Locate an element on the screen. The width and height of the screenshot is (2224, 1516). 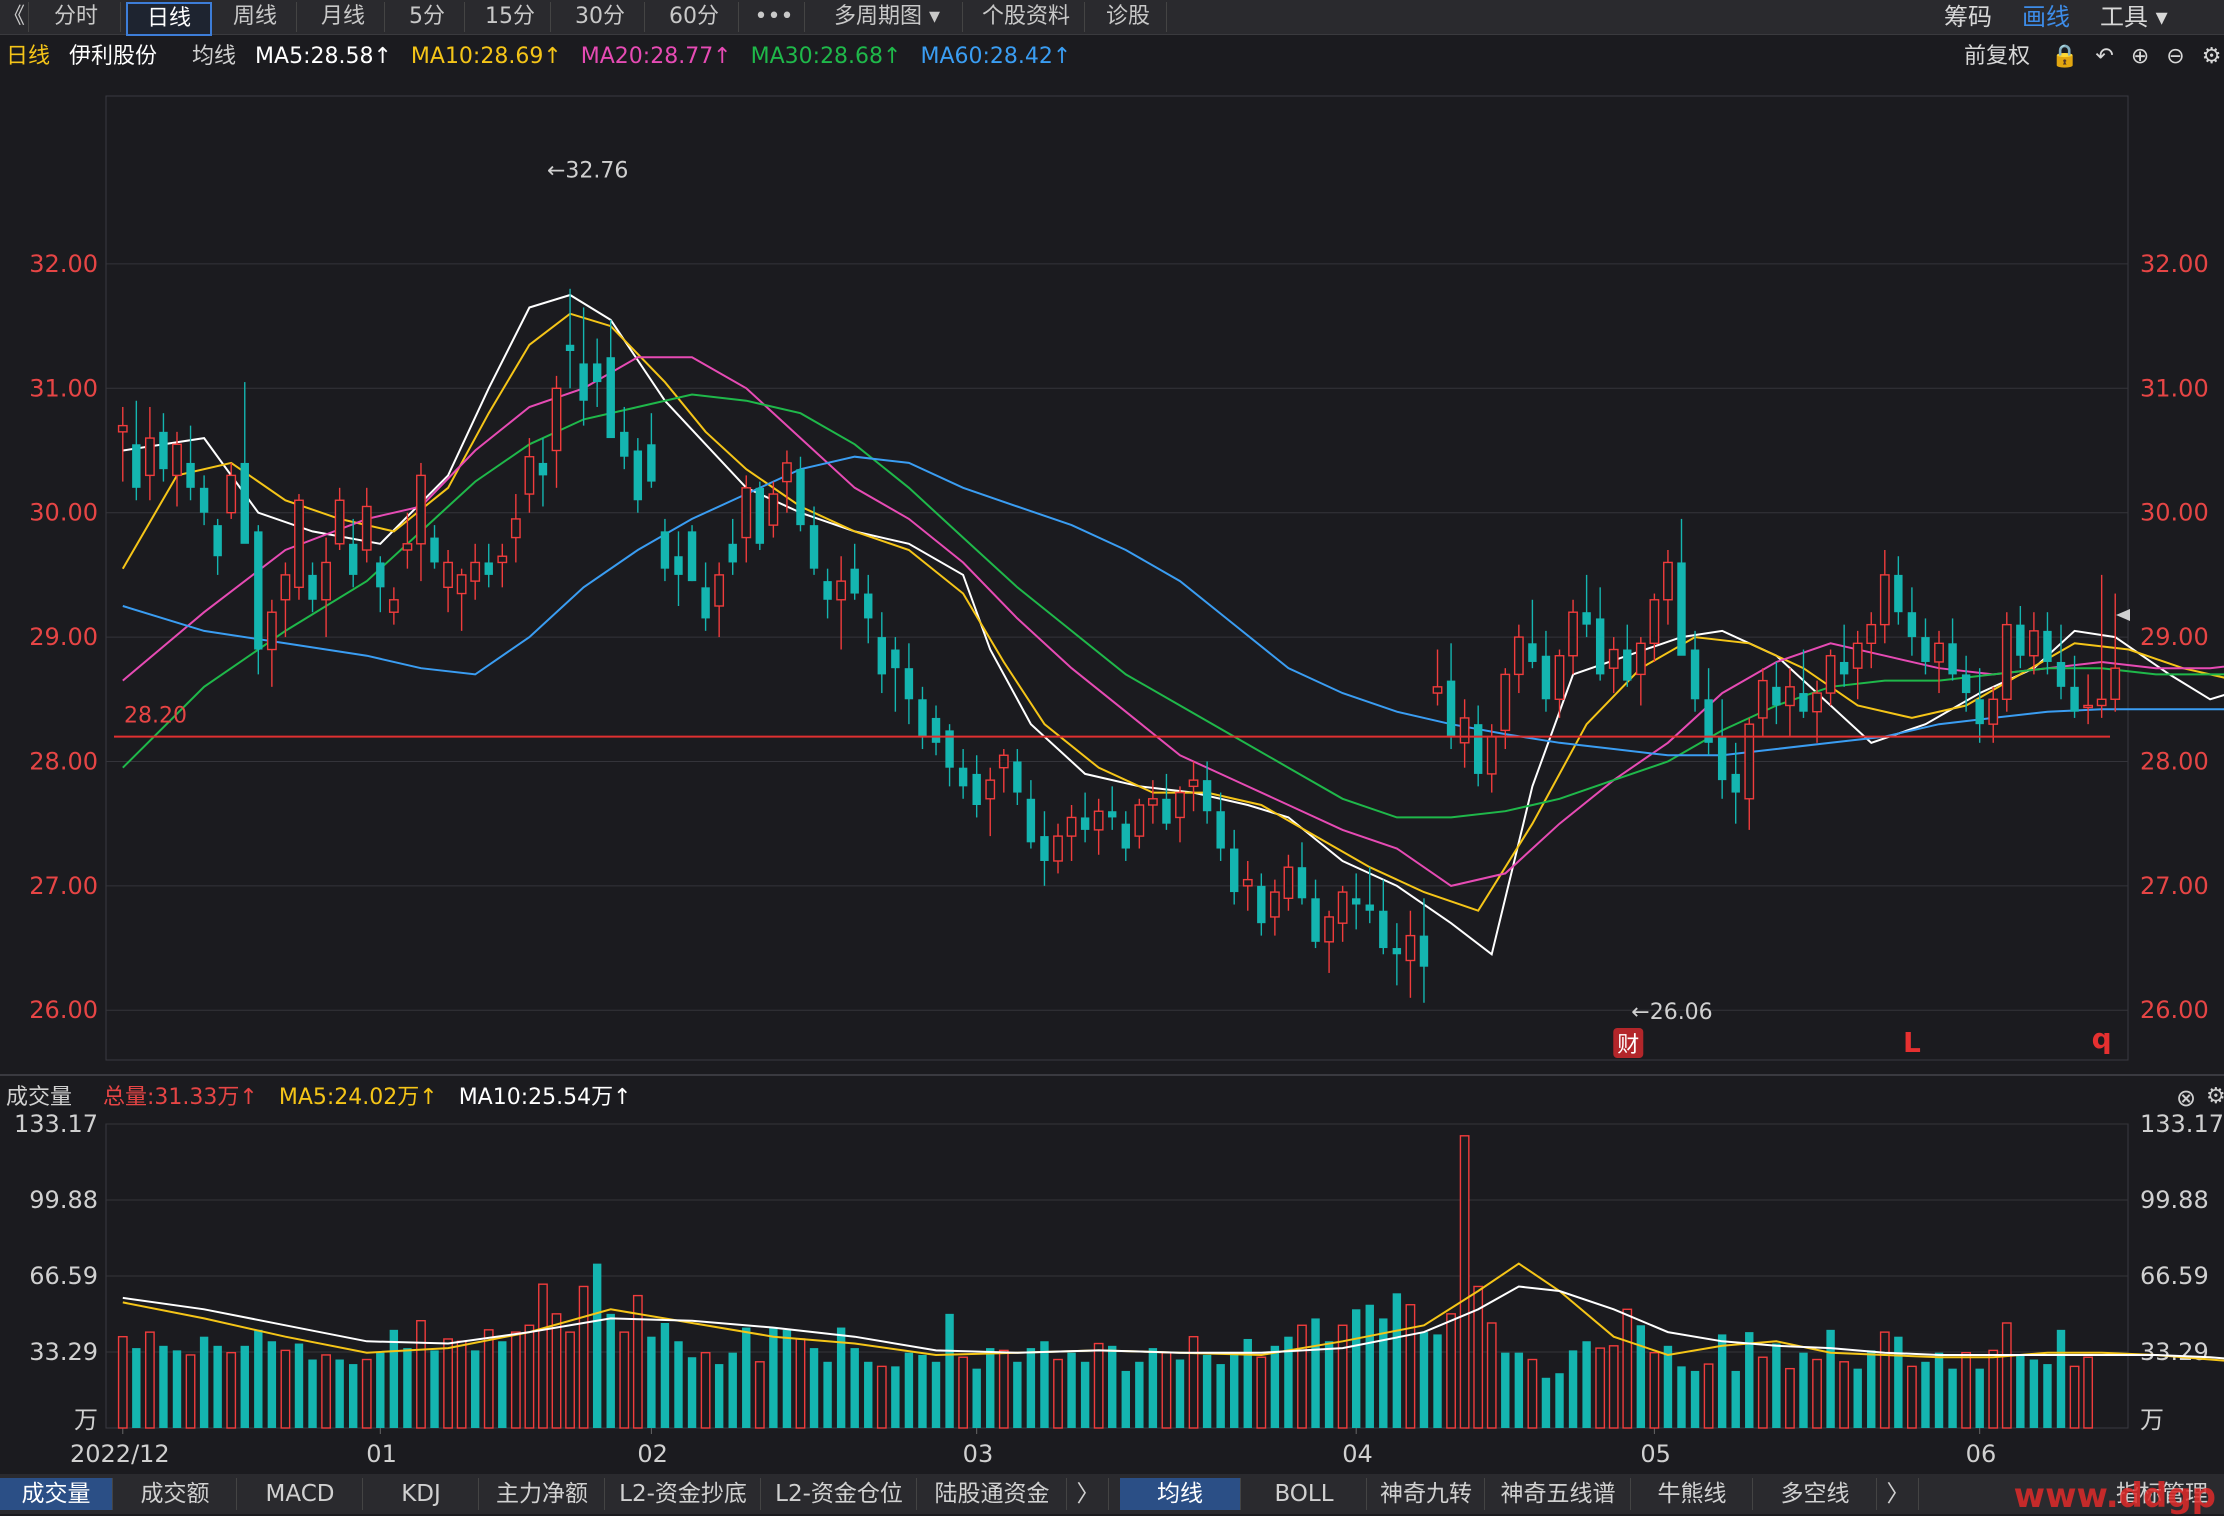
tab-15min: 15分 is located at coordinates (510, 17).